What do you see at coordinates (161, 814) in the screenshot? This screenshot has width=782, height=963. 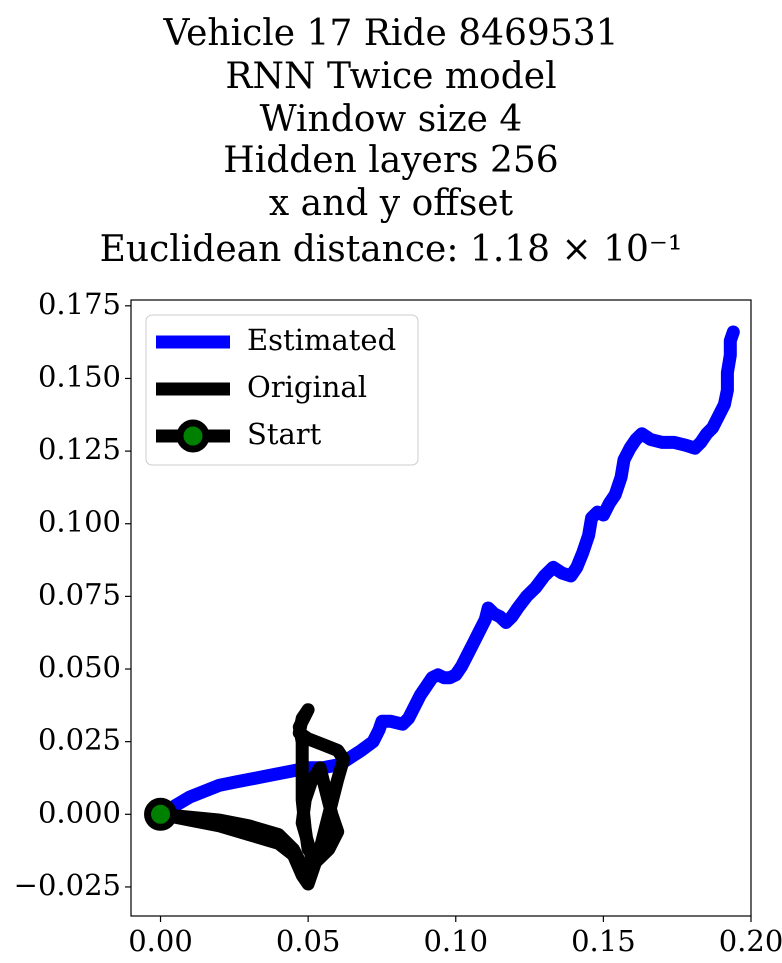 I see `start-marker` at bounding box center [161, 814].